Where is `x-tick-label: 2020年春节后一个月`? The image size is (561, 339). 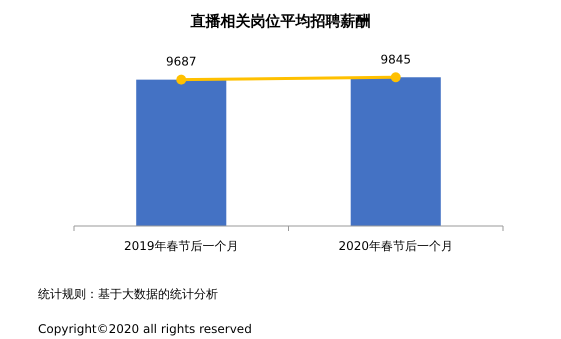 x-tick-label: 2020年春节后一个月 is located at coordinates (396, 246).